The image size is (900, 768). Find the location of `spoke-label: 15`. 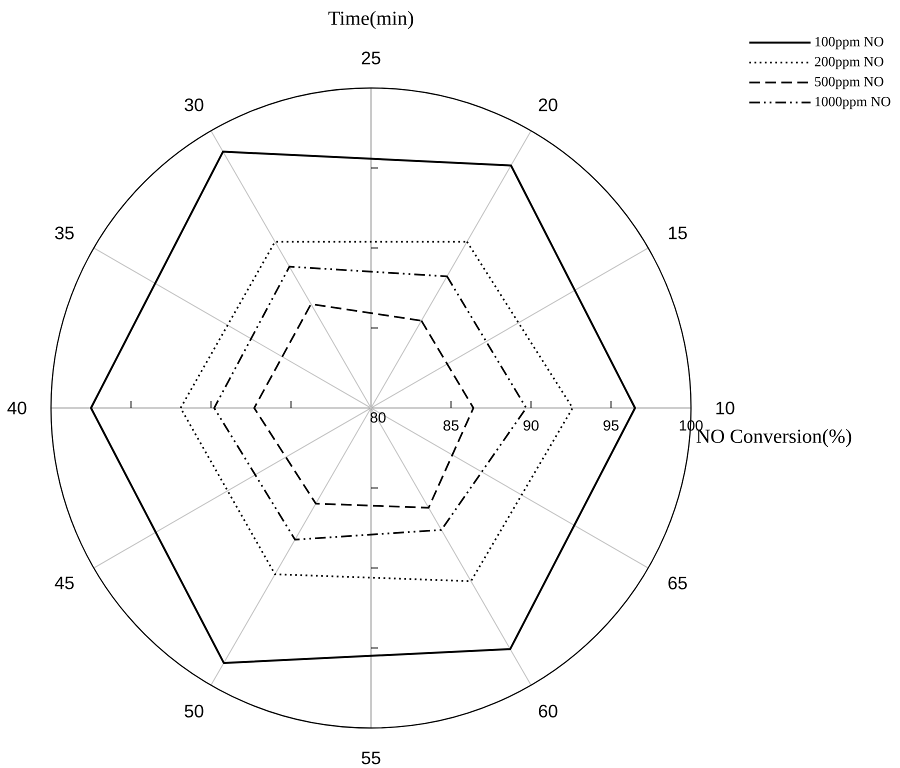

spoke-label: 15 is located at coordinates (677, 233).